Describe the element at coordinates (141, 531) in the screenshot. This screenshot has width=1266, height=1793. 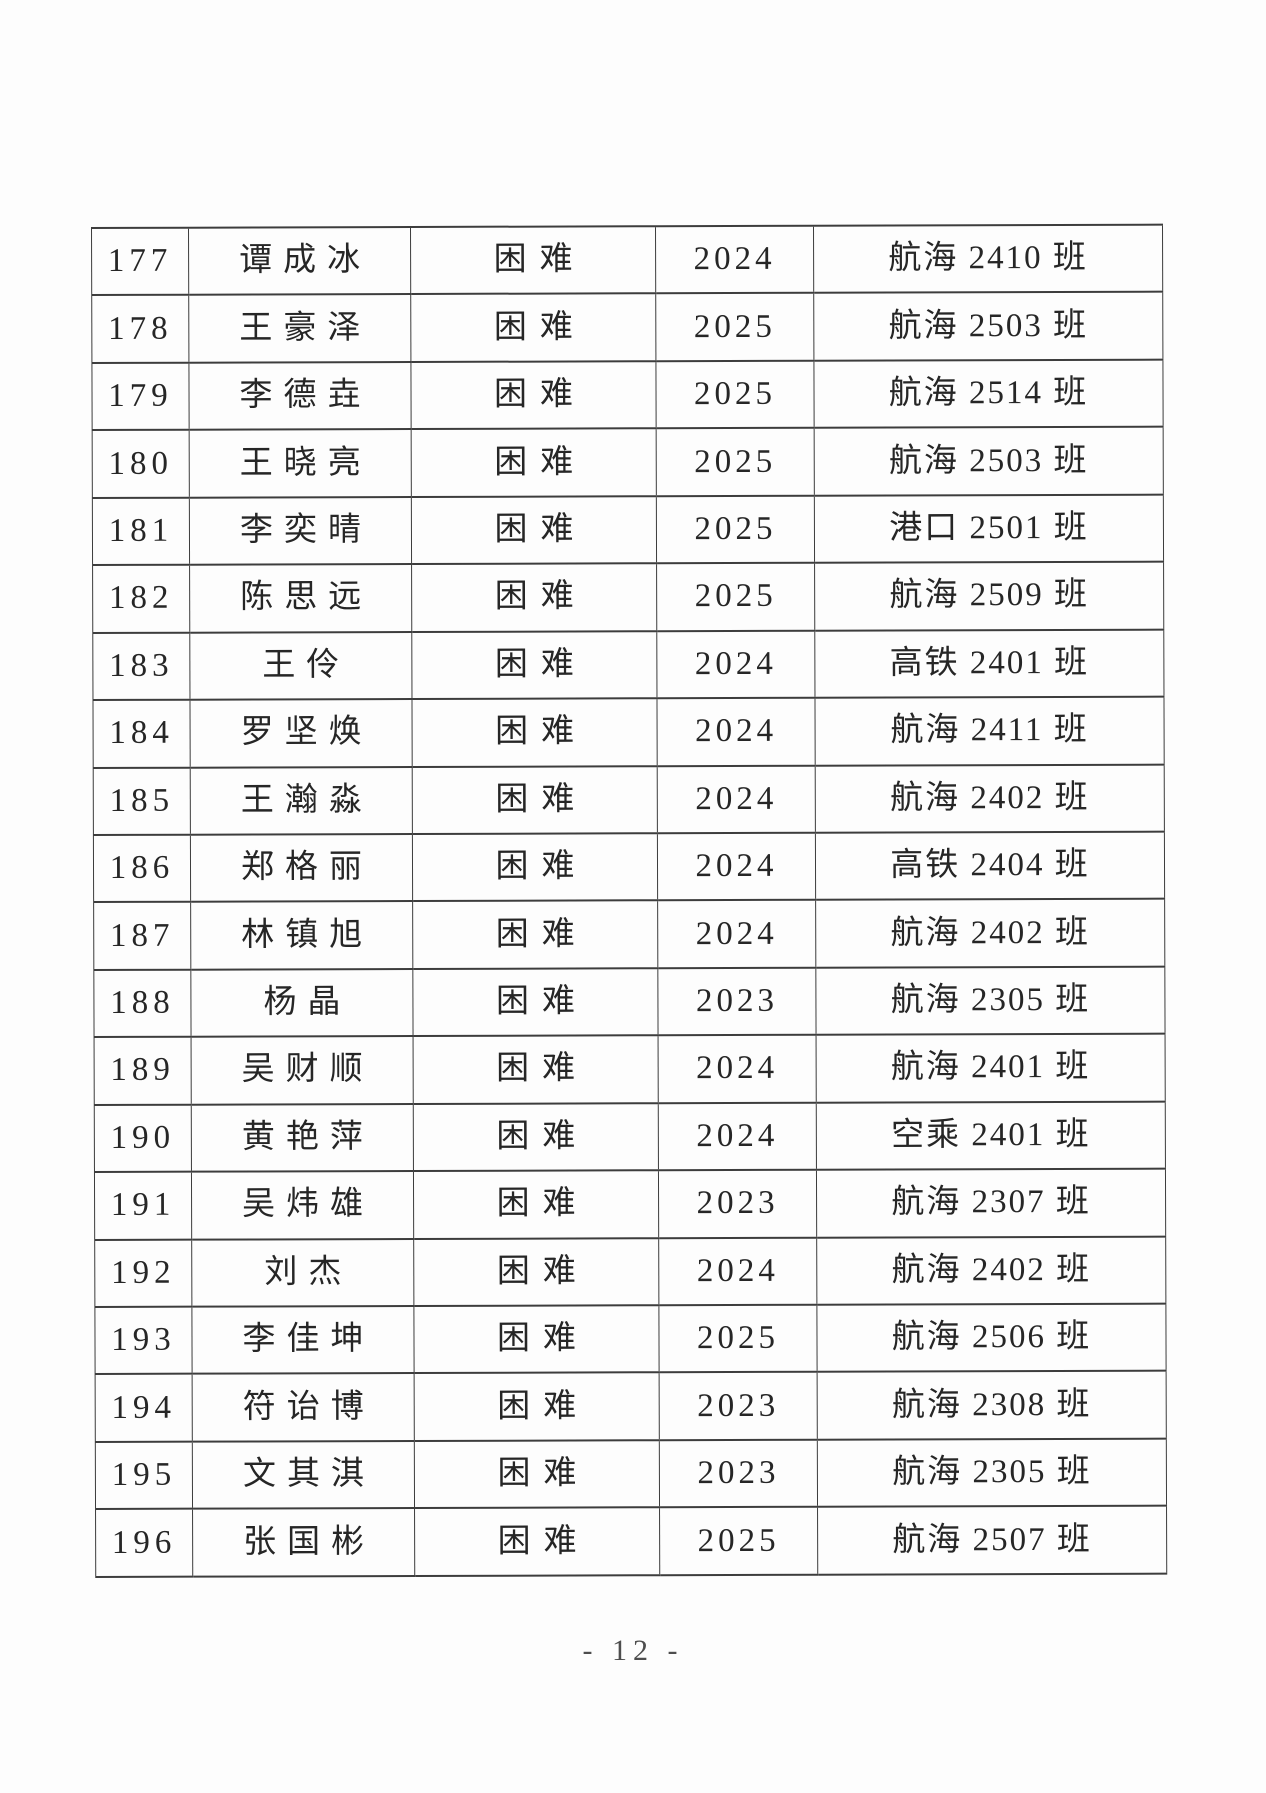
I see `cell-row-number: 181` at that location.